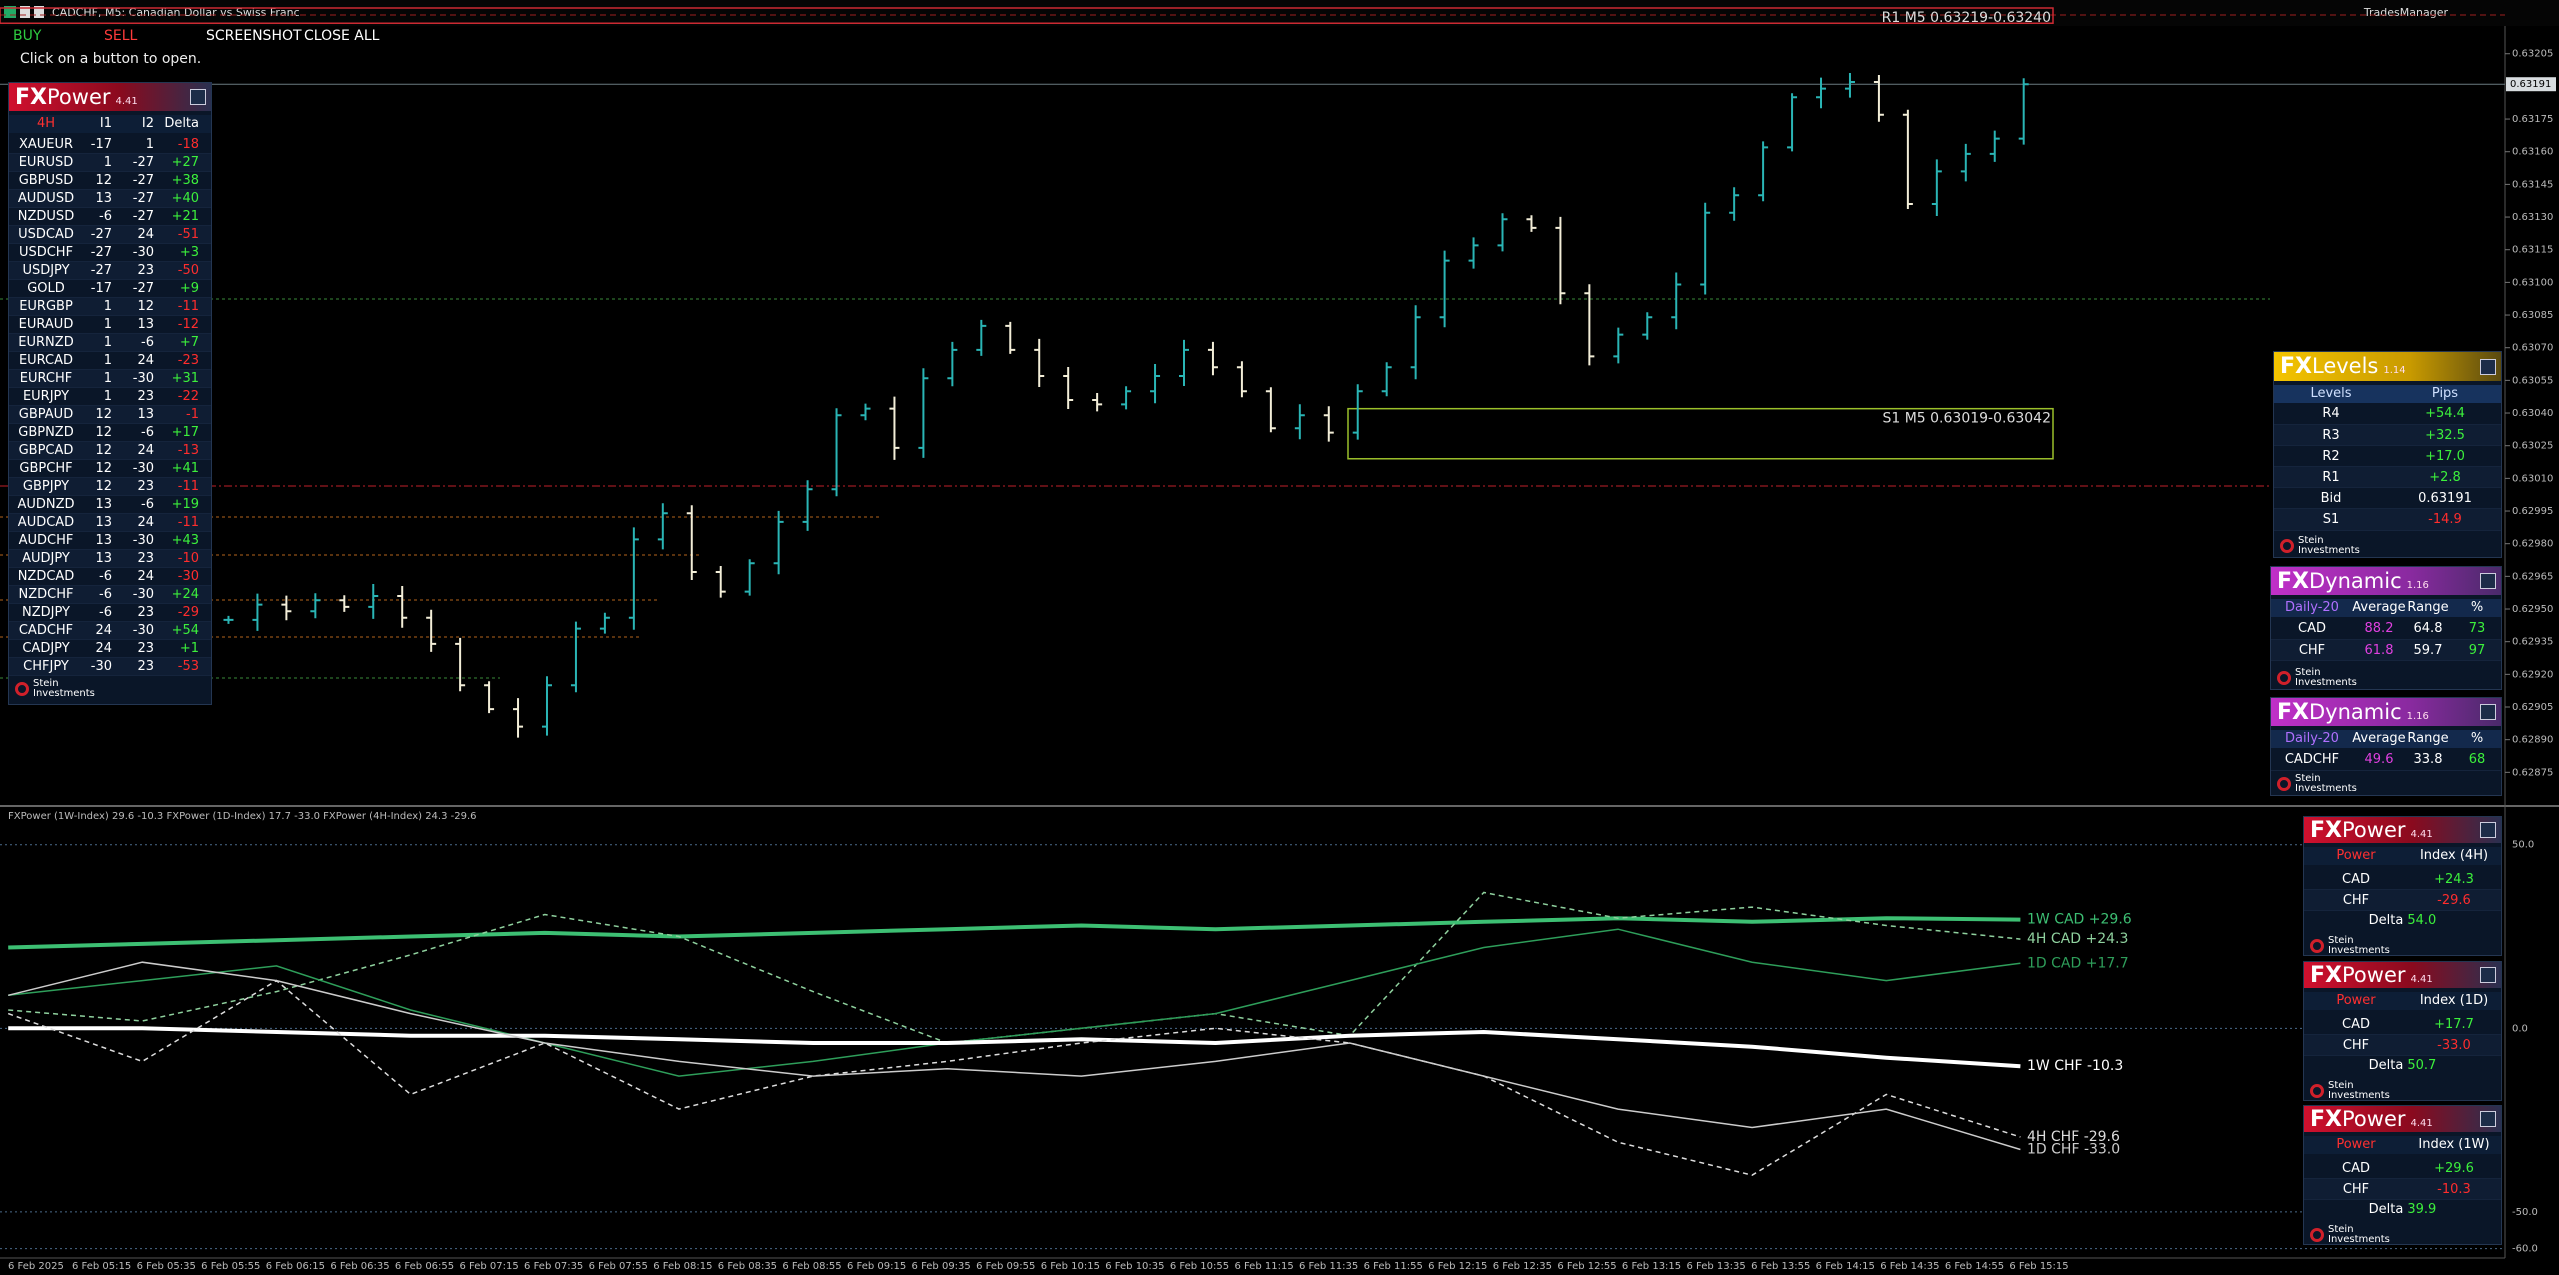 Image resolution: width=2559 pixels, height=1275 pixels. I want to click on y-tick-label: 0.63205, so click(2532, 54).